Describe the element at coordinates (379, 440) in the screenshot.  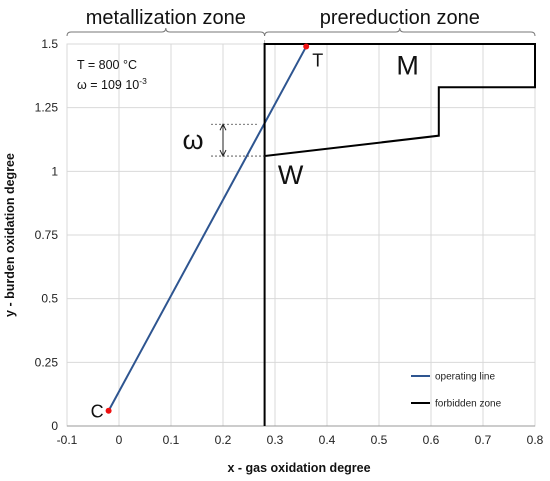
I see `x-tick-label: 0.5` at that location.